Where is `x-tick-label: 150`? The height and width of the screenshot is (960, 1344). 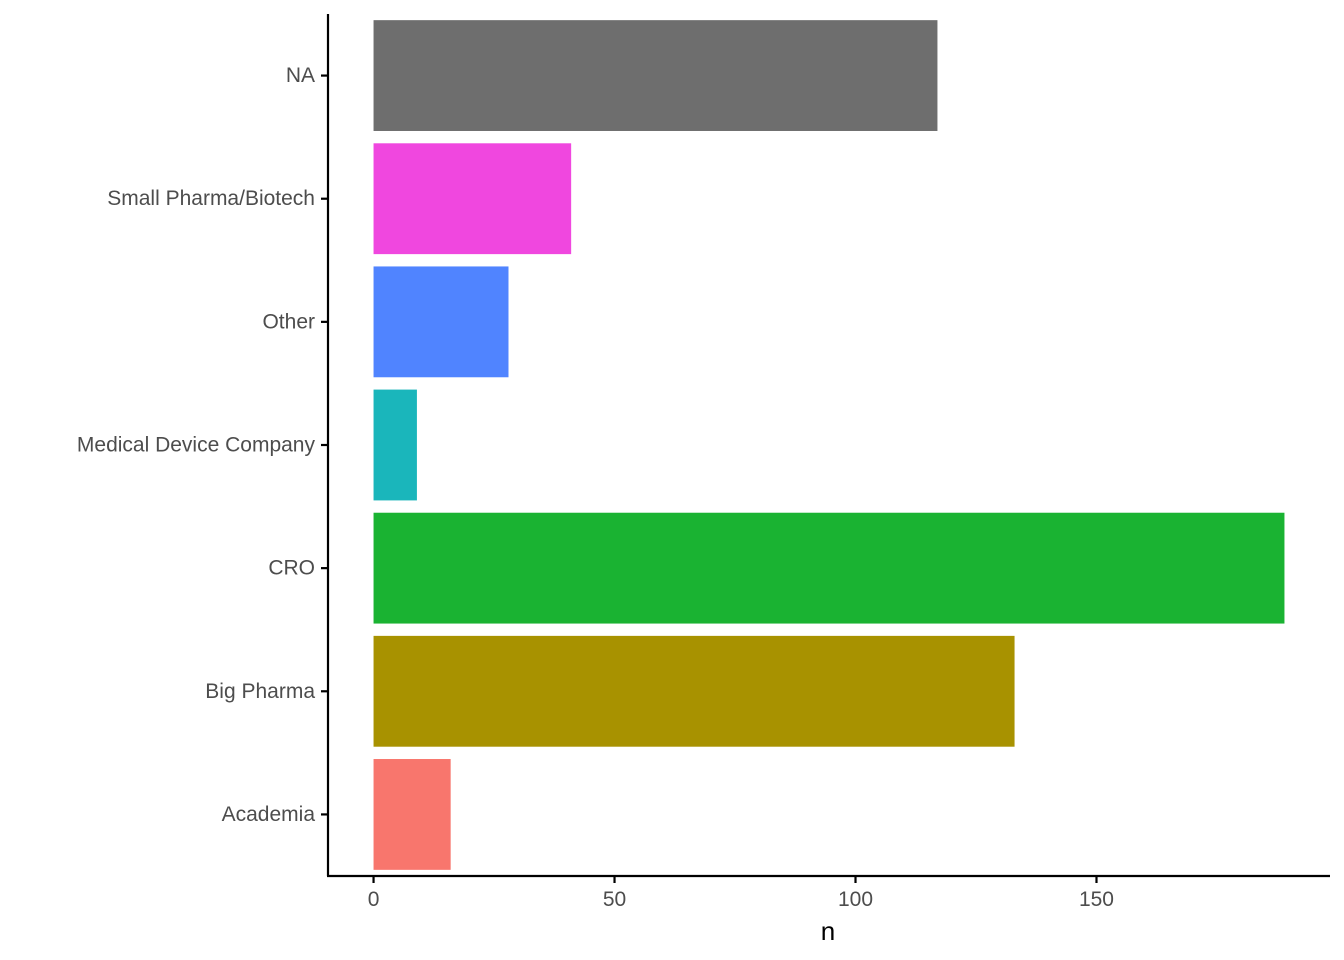 x-tick-label: 150 is located at coordinates (1096, 899).